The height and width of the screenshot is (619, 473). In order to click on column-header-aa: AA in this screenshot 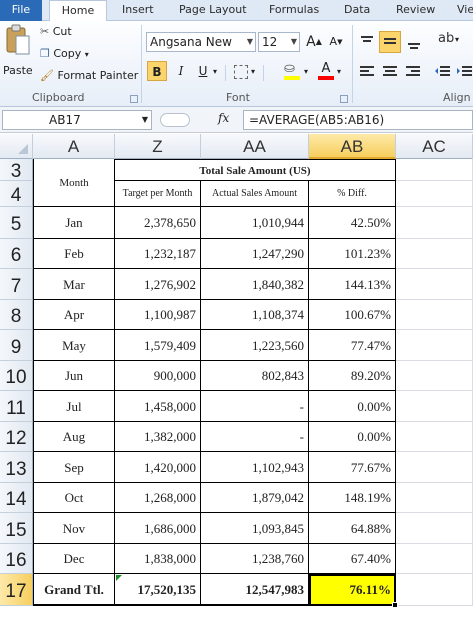, I will do `click(255, 146)`.